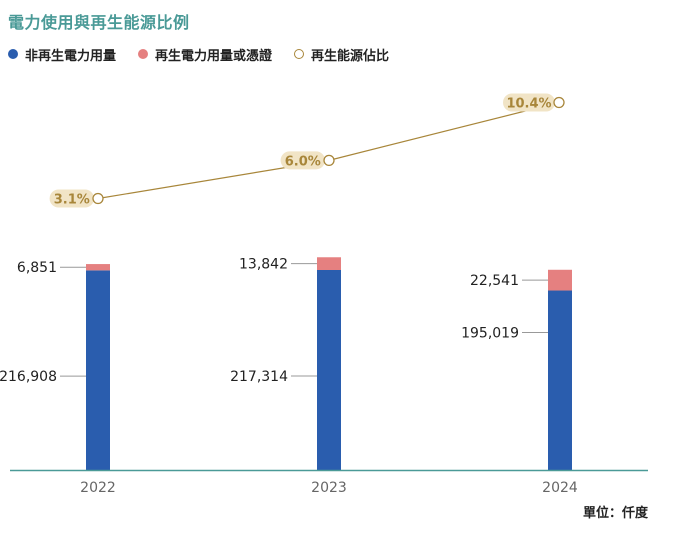 The image size is (678, 543). I want to click on x-tick-label: 2024, so click(560, 488).